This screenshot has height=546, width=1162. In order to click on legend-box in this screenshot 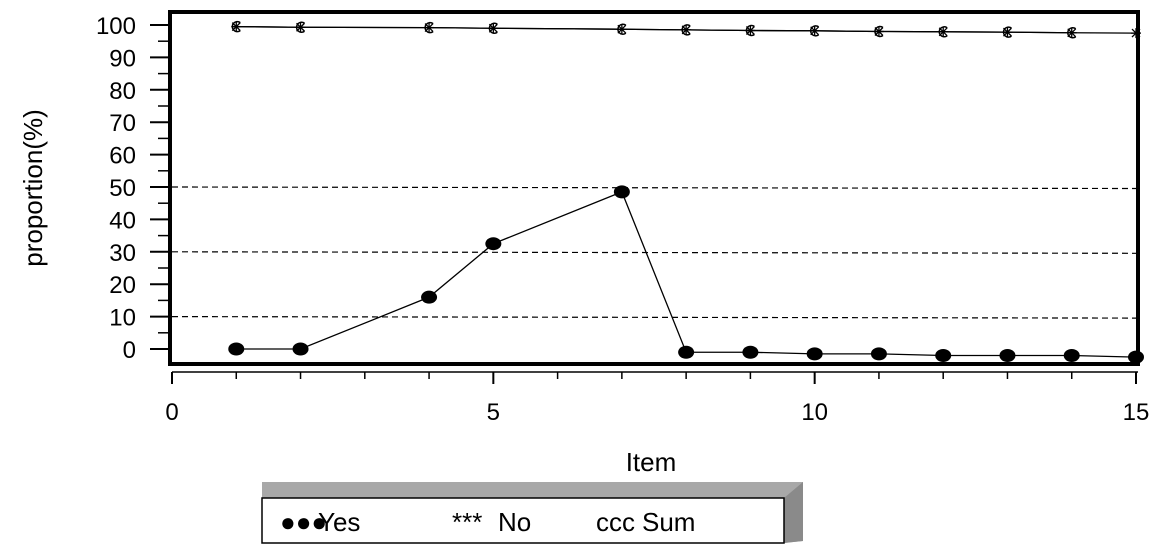, I will do `click(523, 520)`.